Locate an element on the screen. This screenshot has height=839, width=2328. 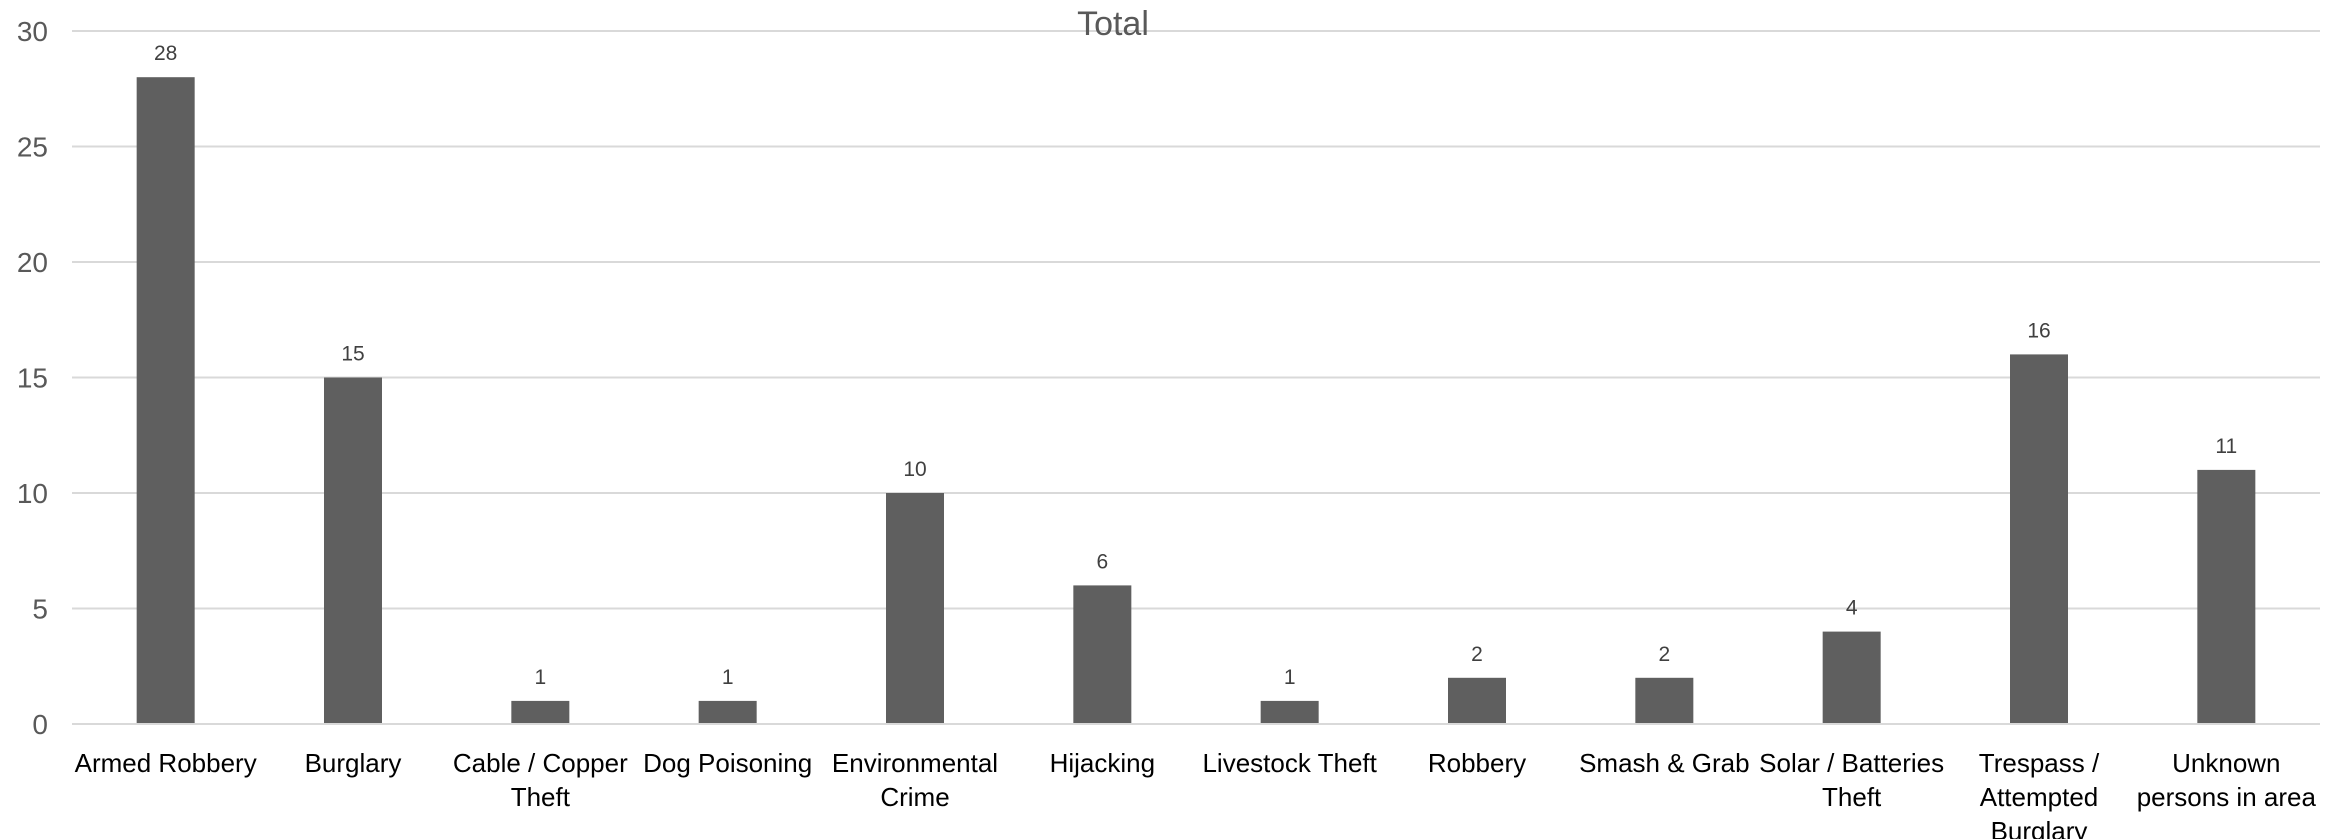
data-label: 28 is located at coordinates (165, 53).